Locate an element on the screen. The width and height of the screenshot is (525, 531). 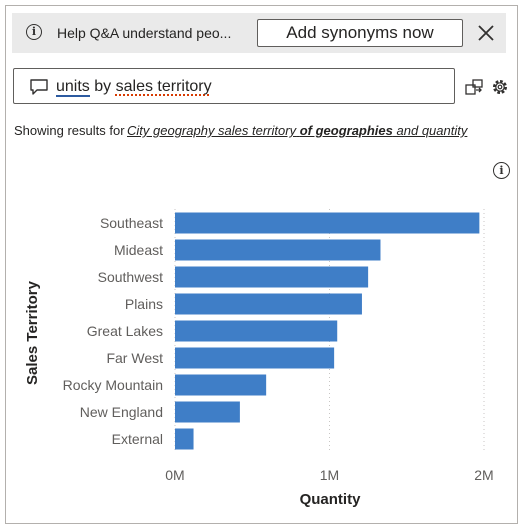
category-label: Mideast is located at coordinates (138, 250).